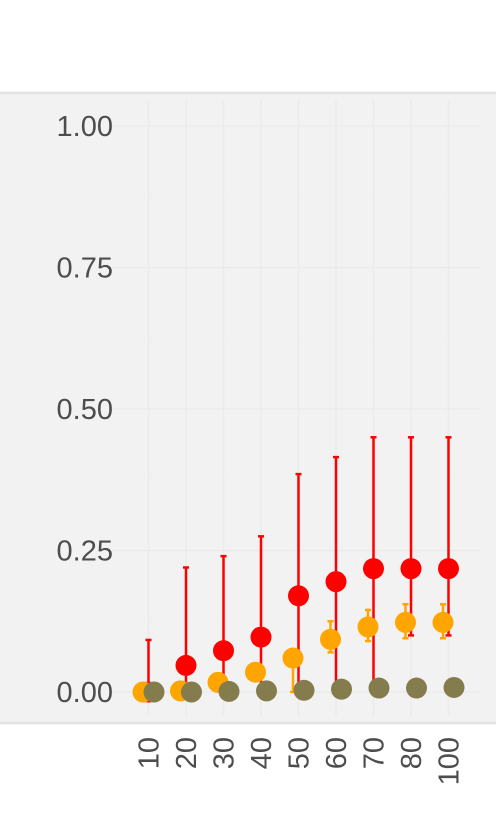 This screenshot has width=496, height=826. Describe the element at coordinates (262, 753) in the screenshot. I see `x-tick-label: 40` at that location.